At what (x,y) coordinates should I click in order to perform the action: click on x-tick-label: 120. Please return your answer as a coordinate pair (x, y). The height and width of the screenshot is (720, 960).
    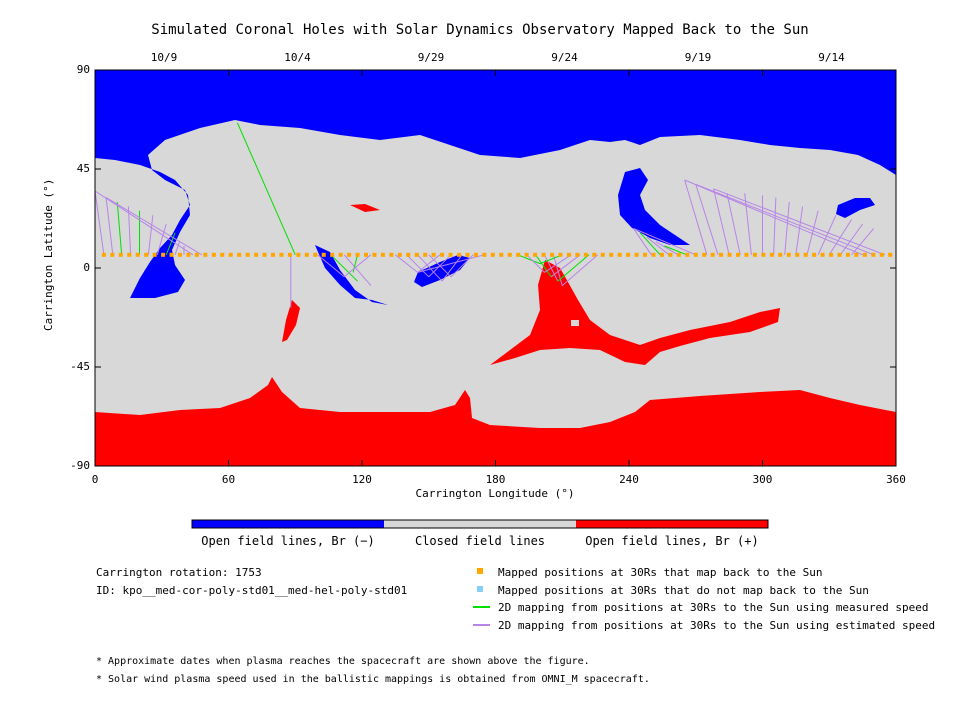
    Looking at the image, I should click on (362, 479).